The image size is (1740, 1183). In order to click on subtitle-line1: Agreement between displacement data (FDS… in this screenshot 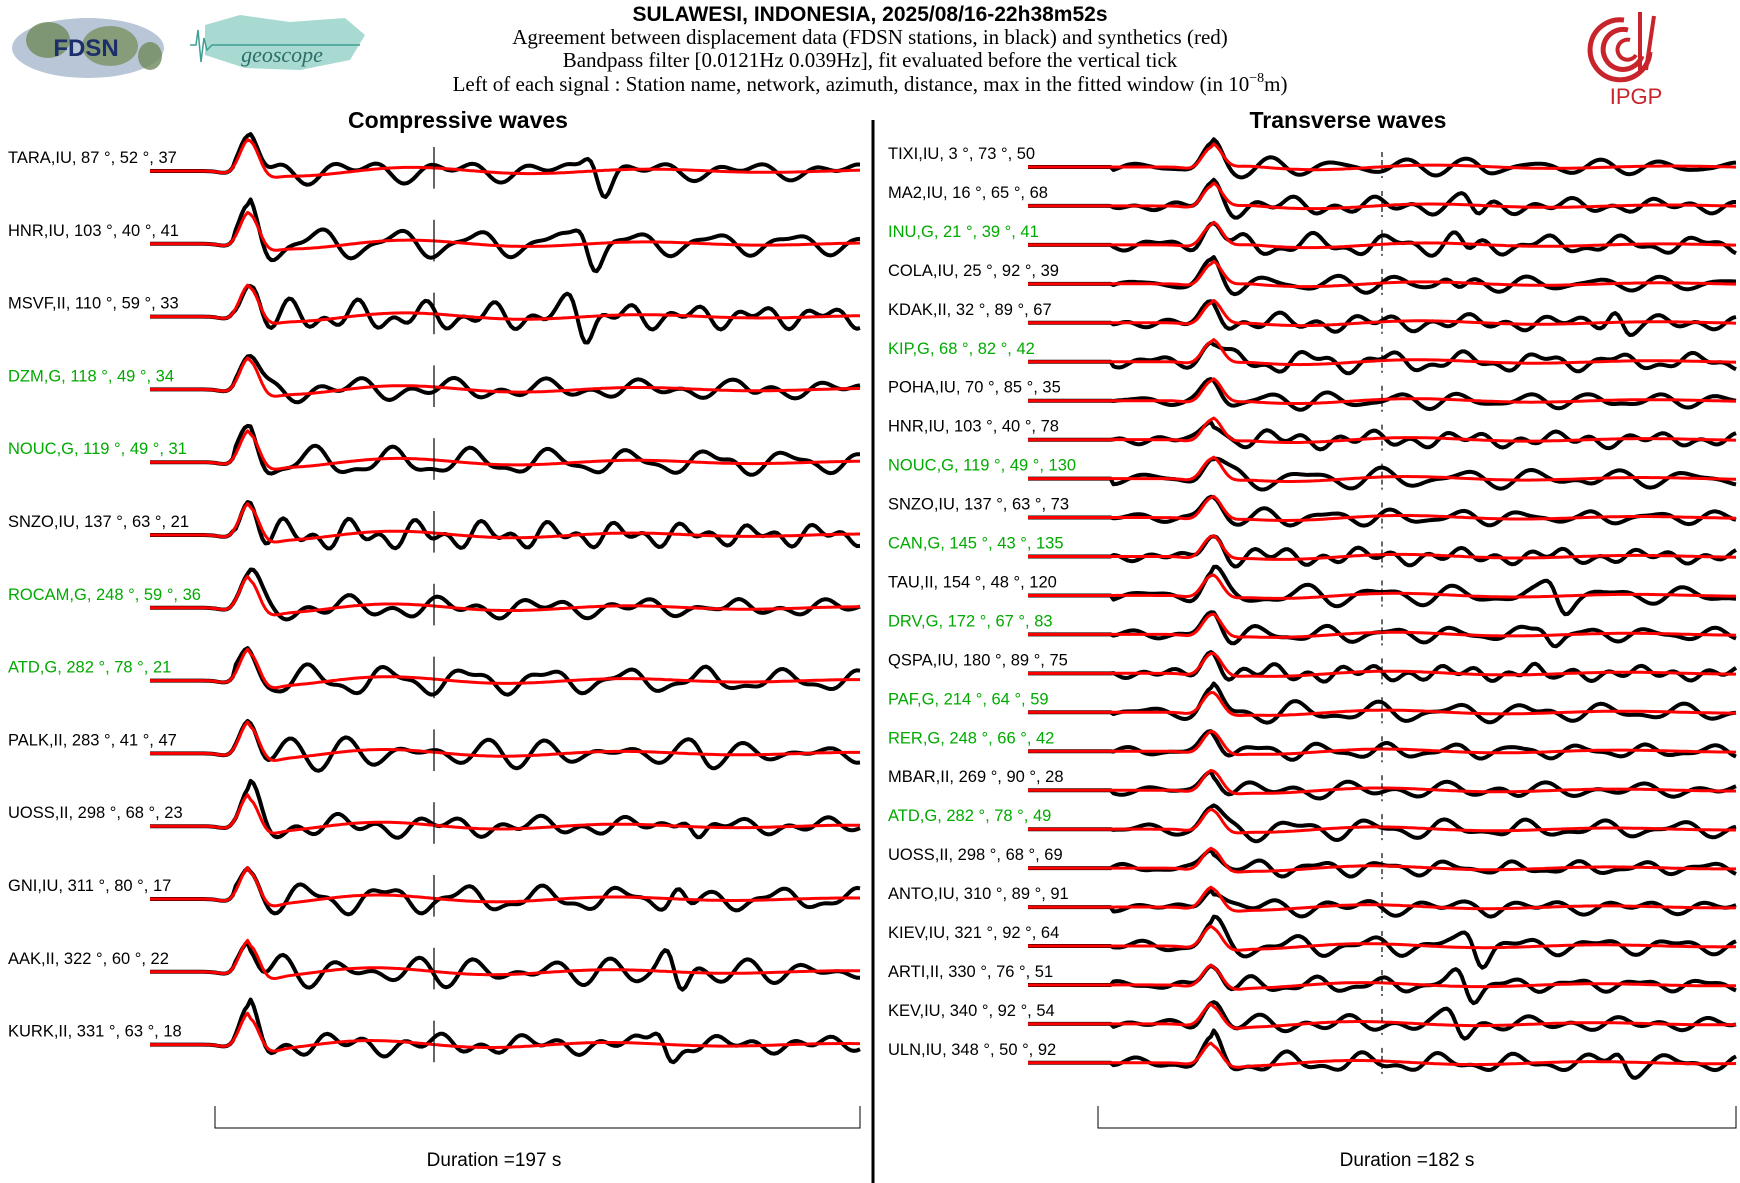, I will do `click(870, 37)`.